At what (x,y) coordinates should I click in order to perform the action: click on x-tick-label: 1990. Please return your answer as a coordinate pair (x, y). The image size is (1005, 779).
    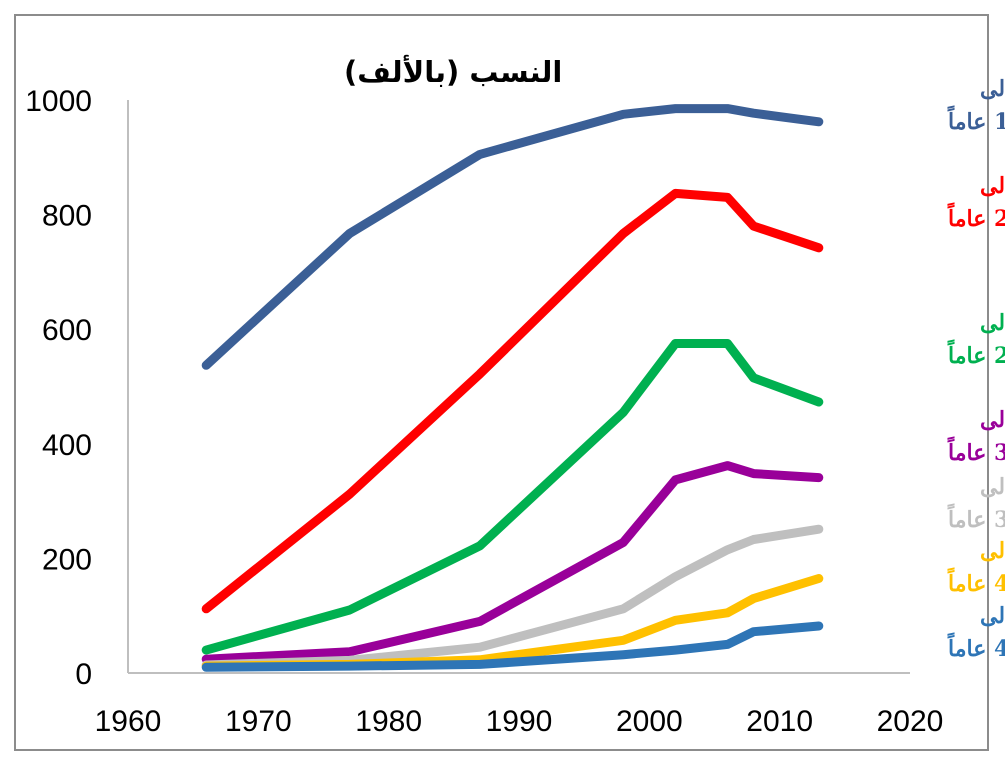
    Looking at the image, I should click on (519, 721).